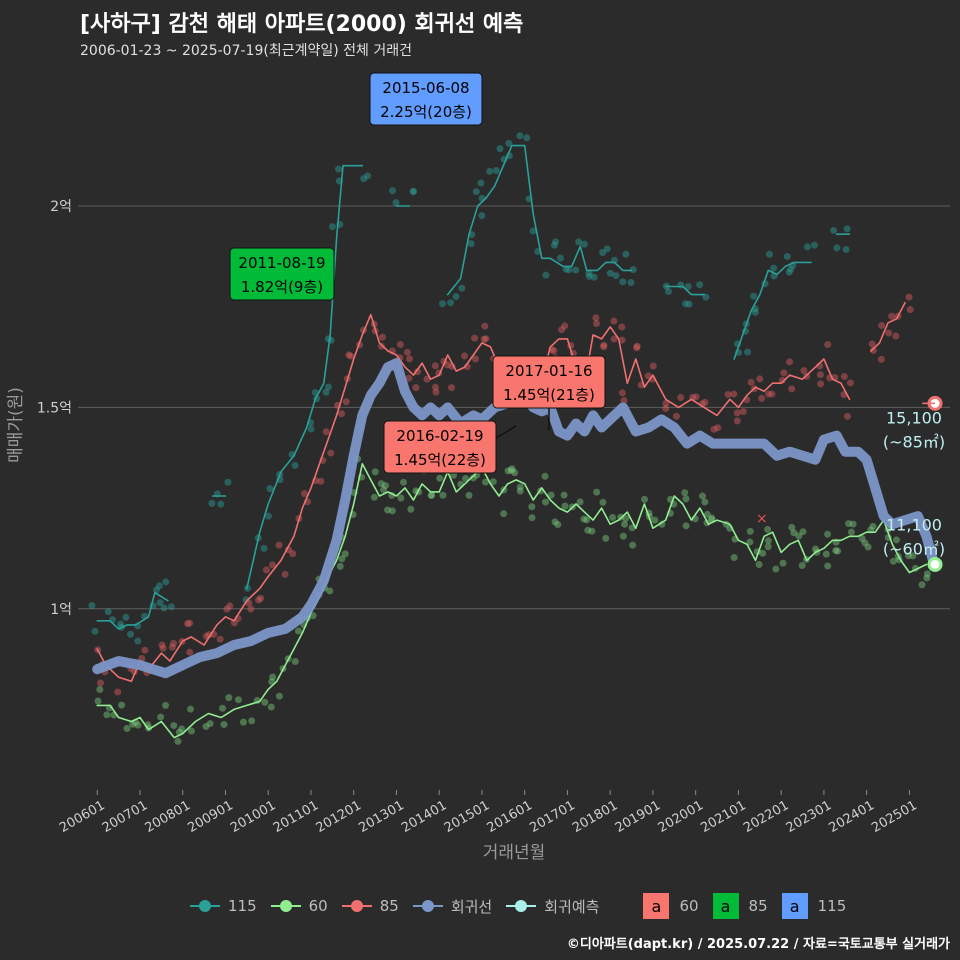 The width and height of the screenshot is (960, 960). I want to click on x-tick-label: 202101, so click(723, 817).